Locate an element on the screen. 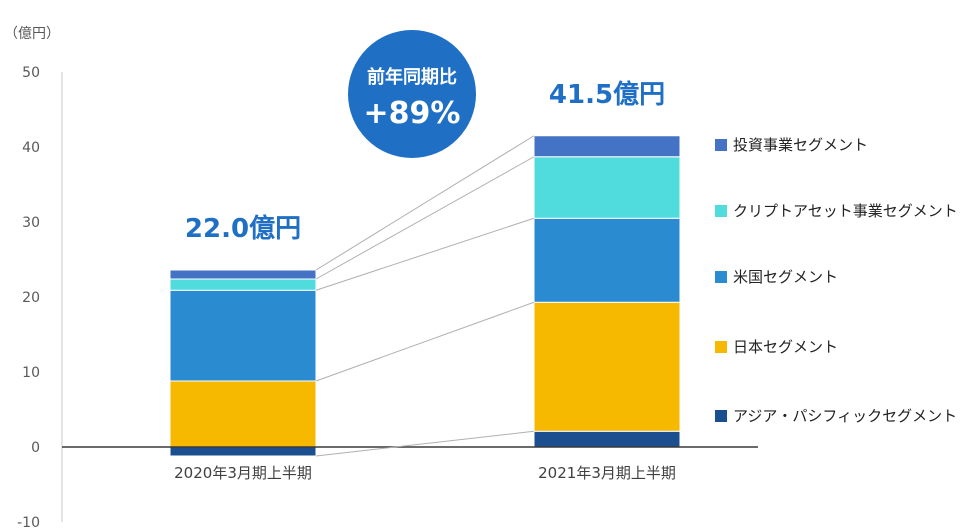 The width and height of the screenshot is (979, 532). y-tick-label: 0 is located at coordinates (35, 448).